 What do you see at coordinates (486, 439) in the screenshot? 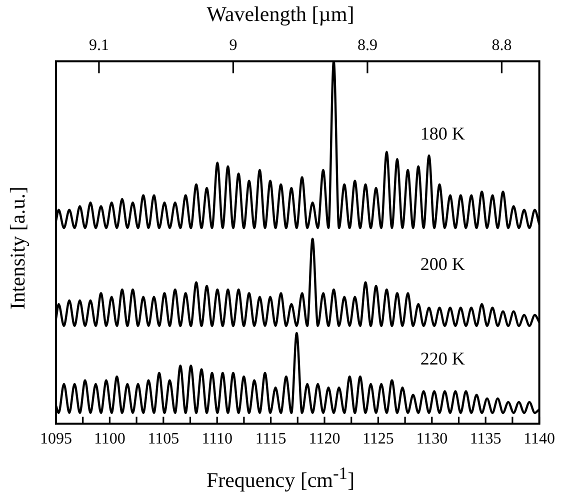
I see `x-tick-label: 1135` at bounding box center [486, 439].